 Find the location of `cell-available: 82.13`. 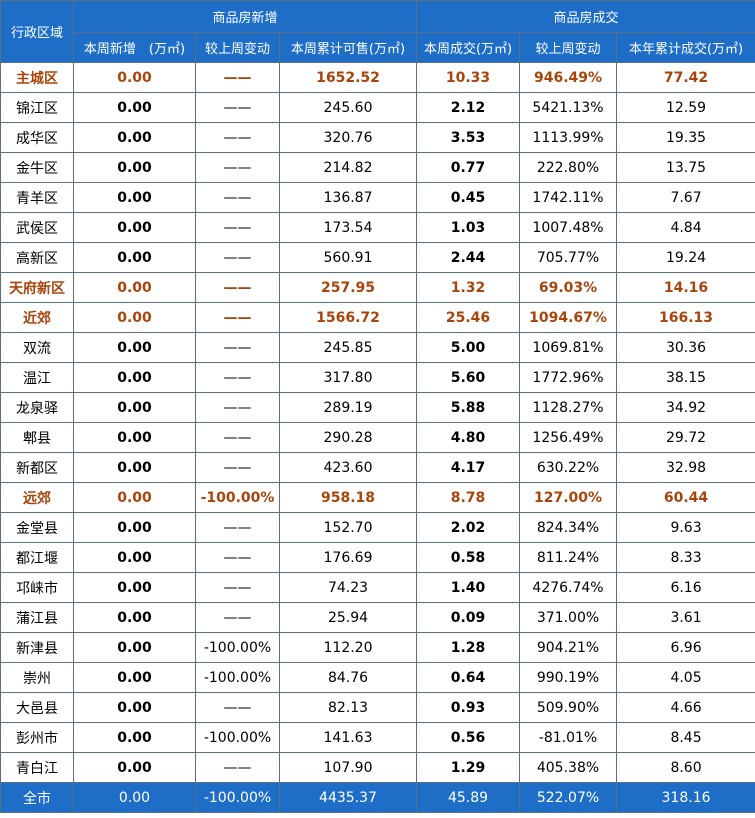

cell-available: 82.13 is located at coordinates (348, 707).